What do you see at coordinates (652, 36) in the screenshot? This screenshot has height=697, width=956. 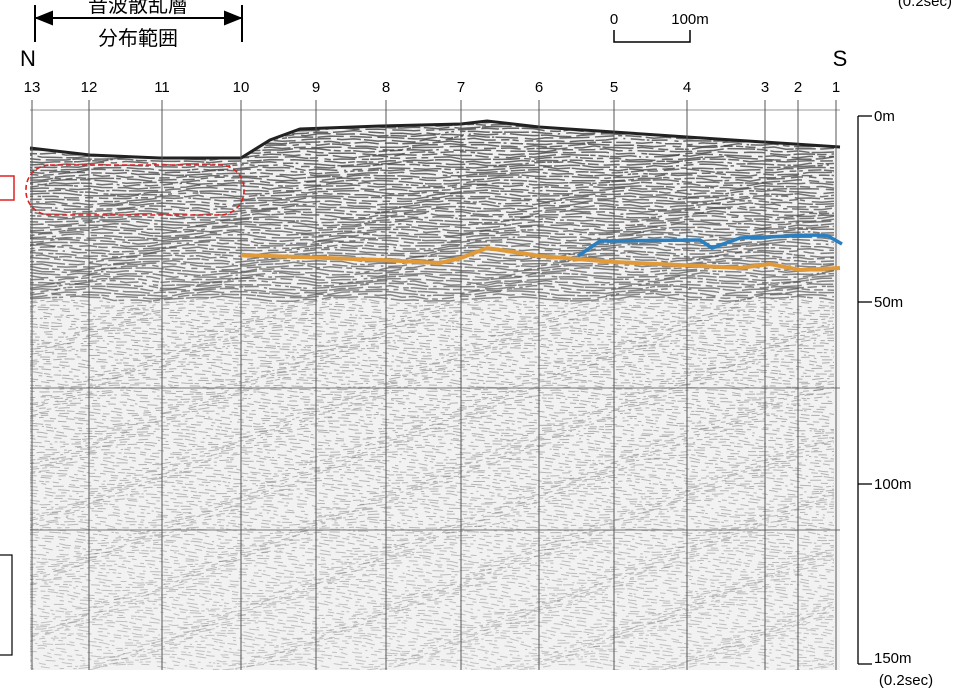 I see `scale-bar` at bounding box center [652, 36].